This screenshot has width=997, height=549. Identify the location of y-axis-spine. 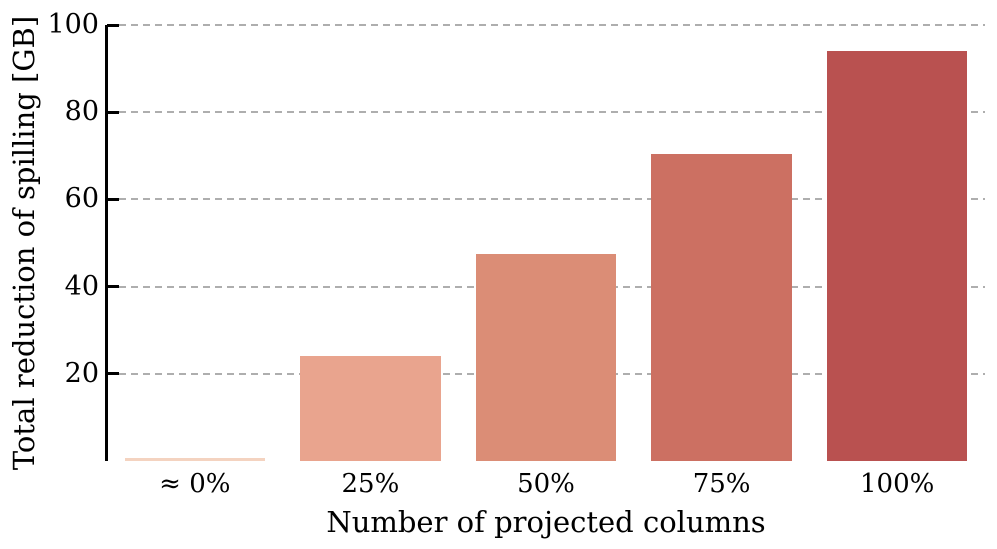
(106, 243).